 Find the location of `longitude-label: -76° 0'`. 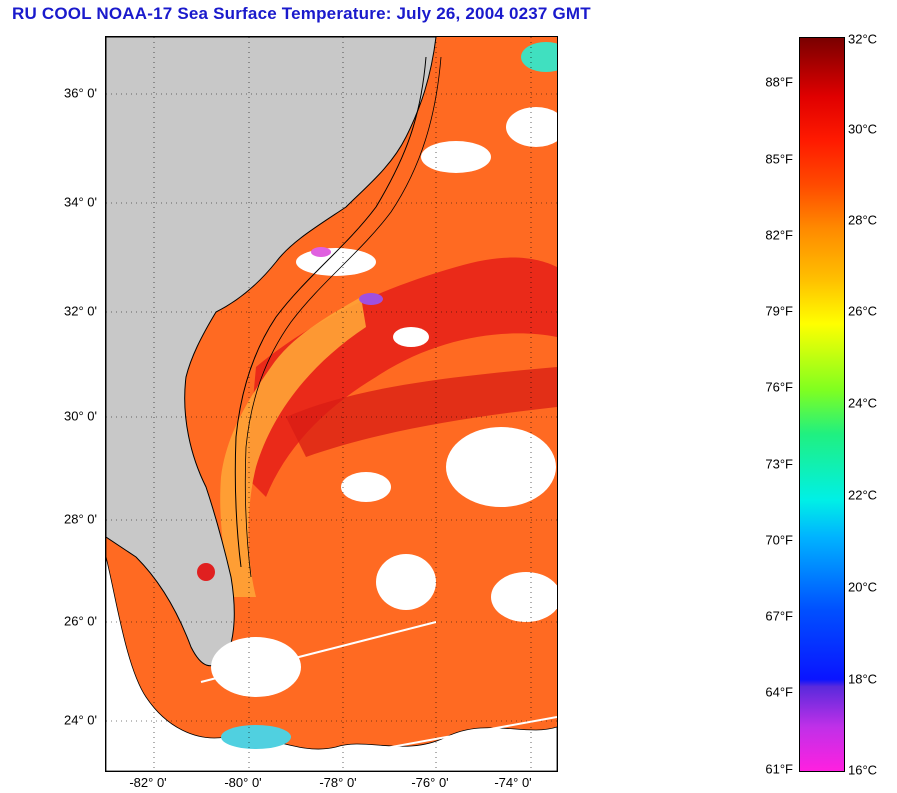

longitude-label: -76° 0' is located at coordinates (430, 782).